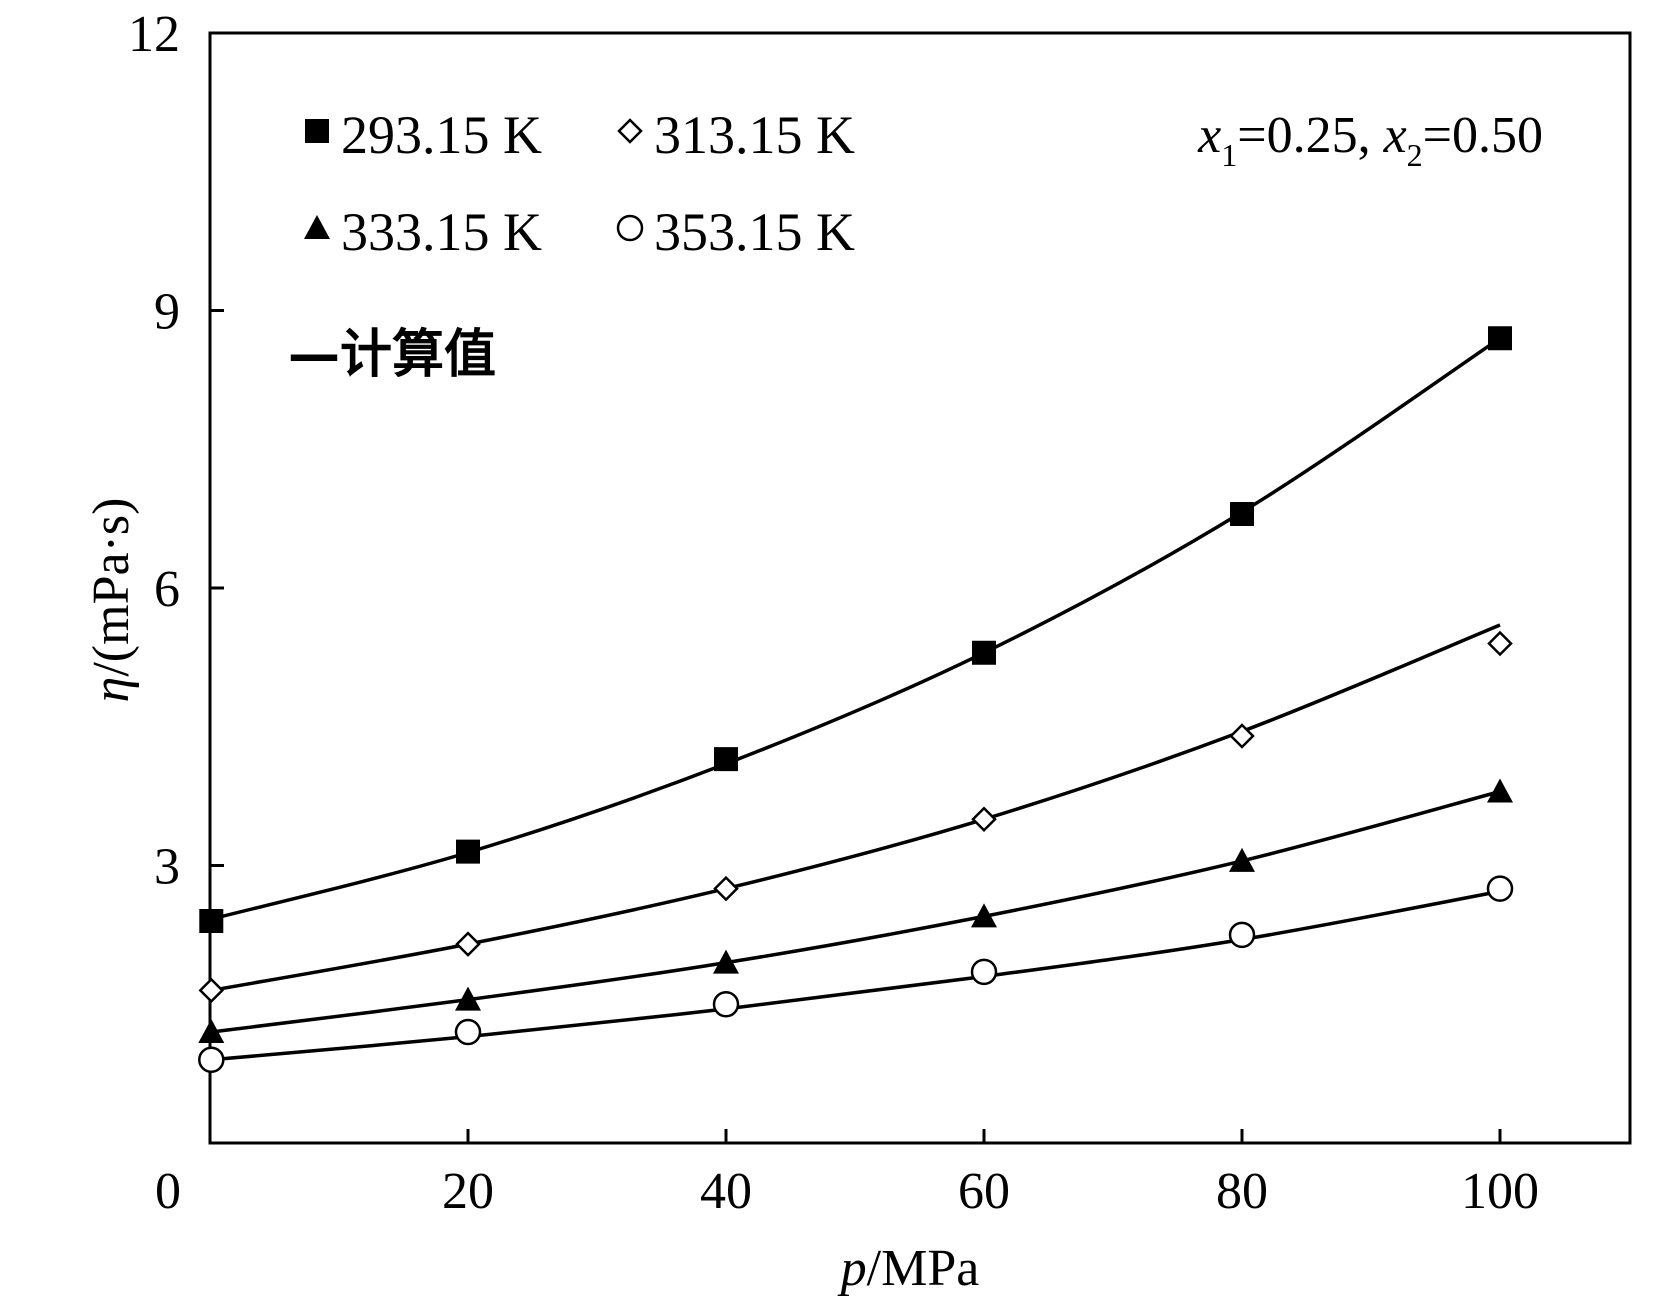  What do you see at coordinates (754, 232) in the screenshot?
I see `legend-label-35315: 353.15 K` at bounding box center [754, 232].